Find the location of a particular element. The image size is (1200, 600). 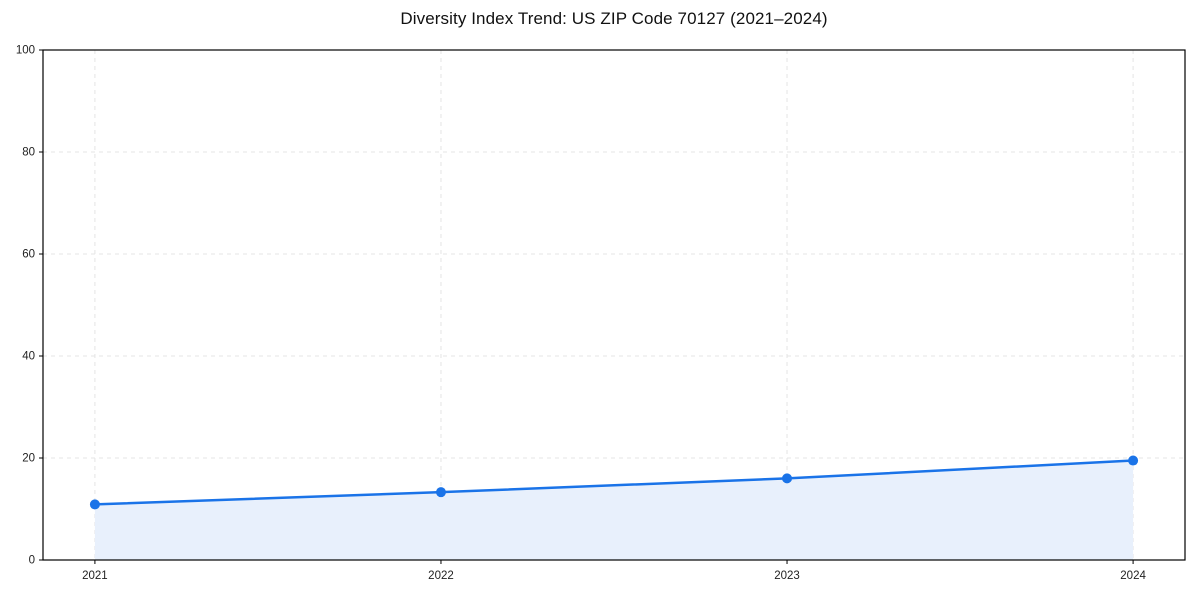

y-tick-label: 60 is located at coordinates (28, 255).